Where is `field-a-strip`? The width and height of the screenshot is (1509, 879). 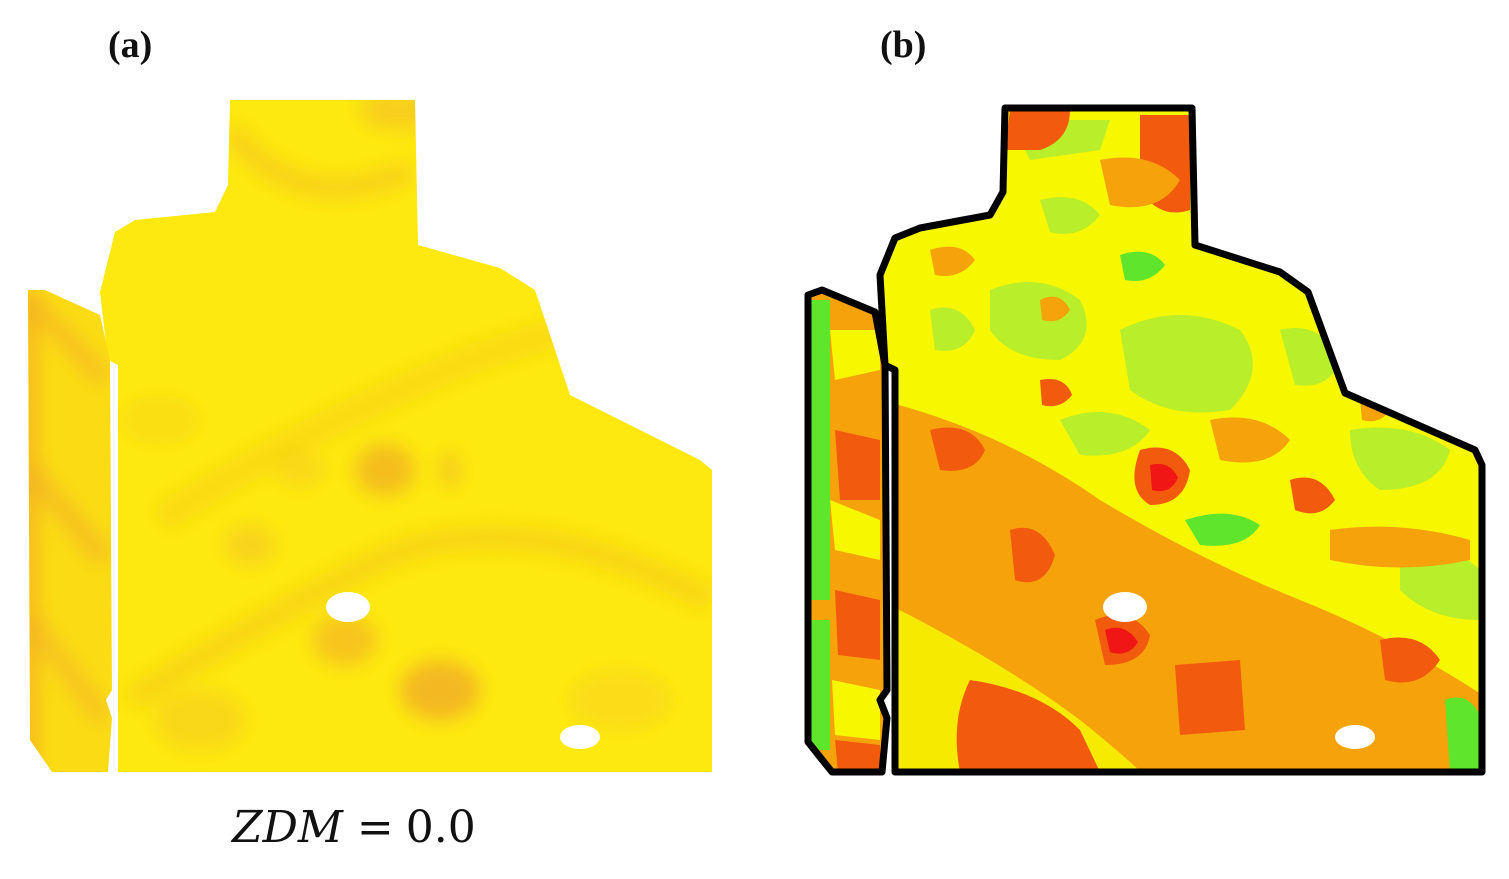
field-a-strip is located at coordinates (70, 531).